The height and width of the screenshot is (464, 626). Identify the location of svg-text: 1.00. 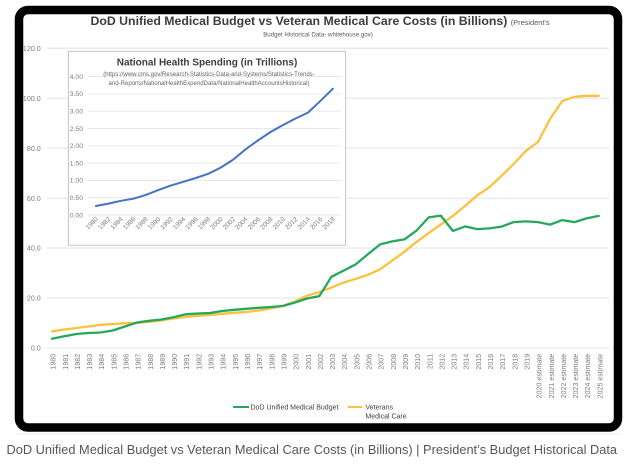
(76, 181).